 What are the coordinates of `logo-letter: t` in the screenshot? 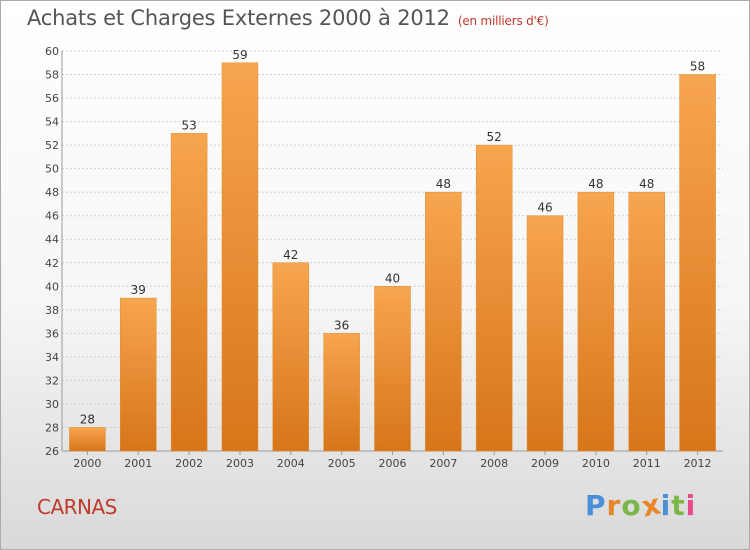 It's located at (678, 505).